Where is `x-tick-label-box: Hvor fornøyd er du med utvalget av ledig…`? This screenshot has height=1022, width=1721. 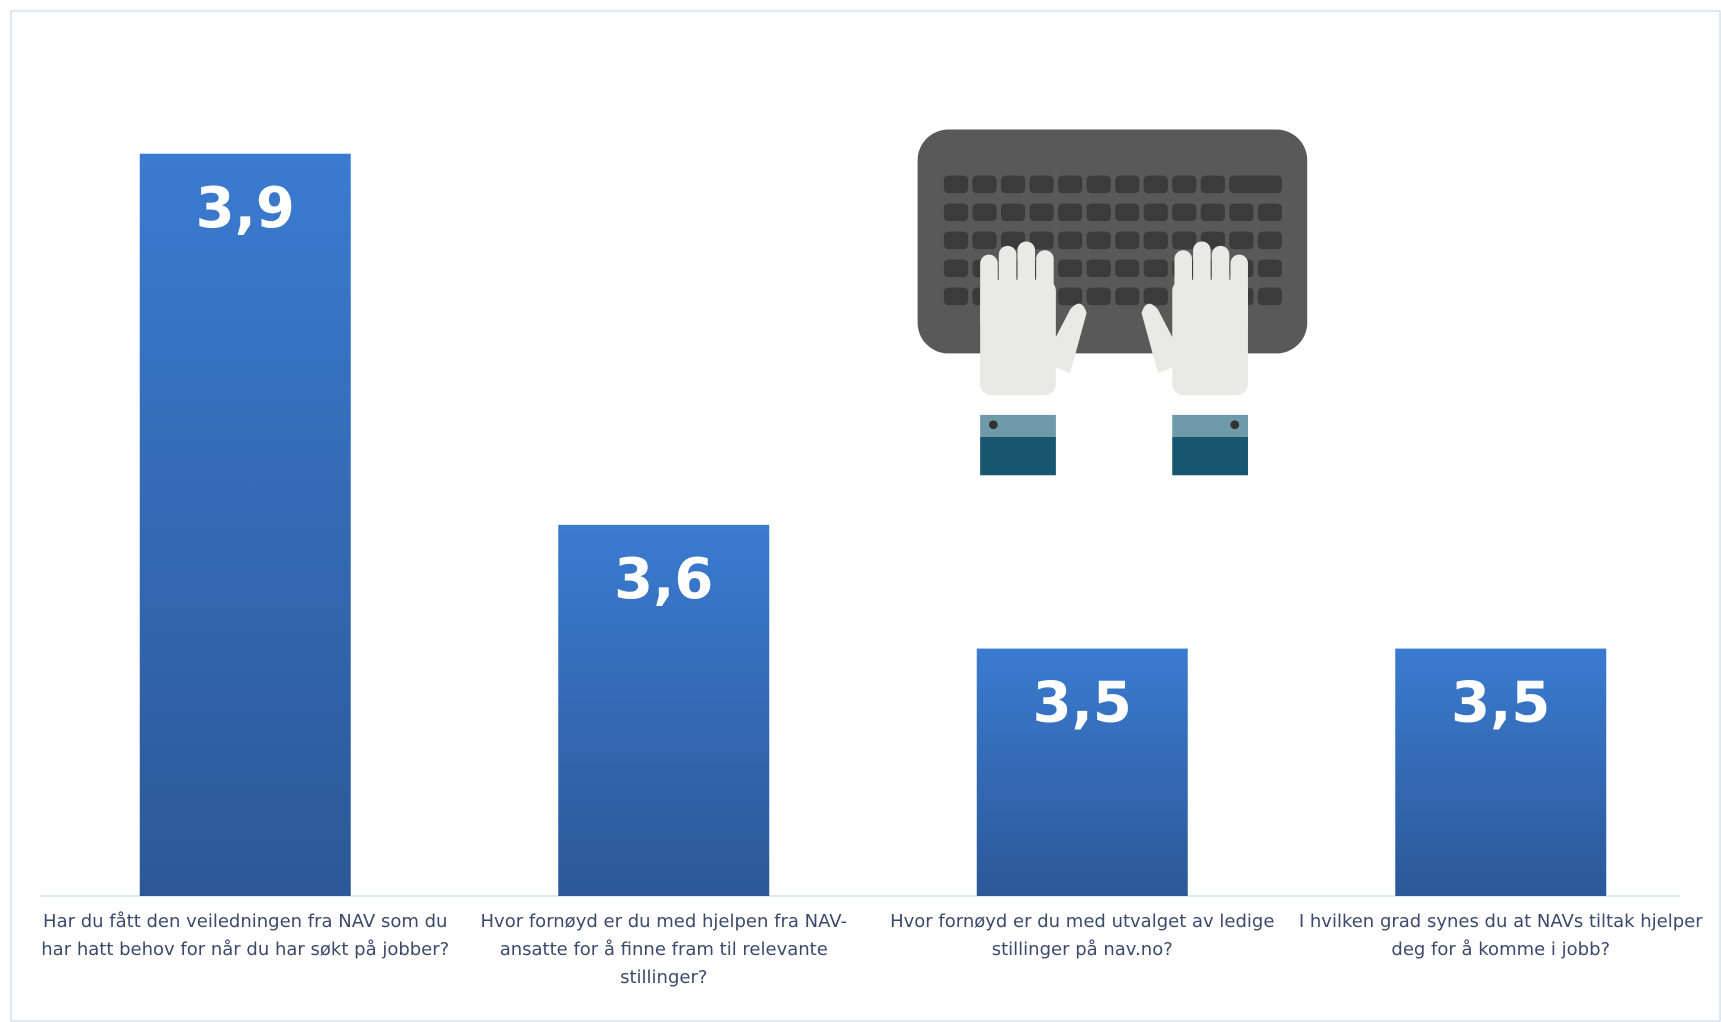 x-tick-label-box: Hvor fornøyd er du med utvalget av ledig… is located at coordinates (1082, 935).